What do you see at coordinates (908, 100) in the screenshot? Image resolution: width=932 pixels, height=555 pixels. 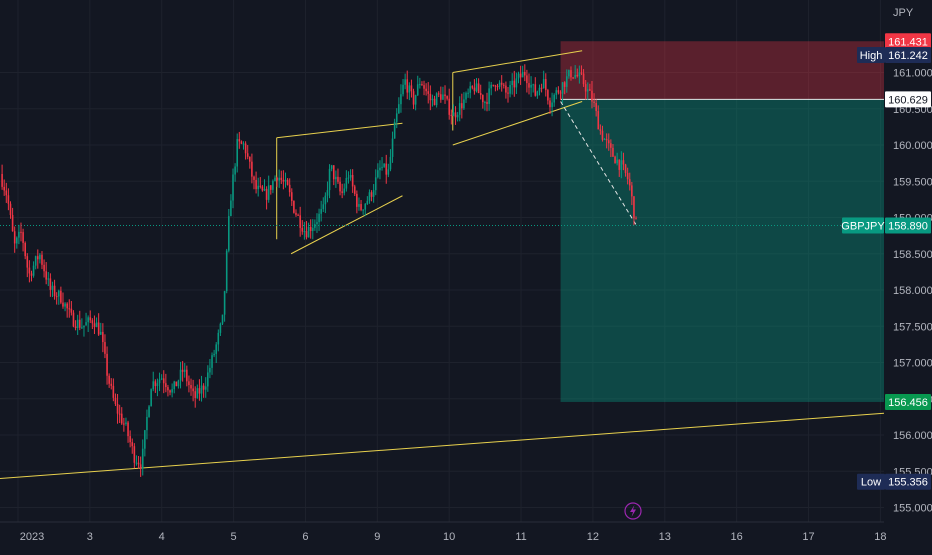 I see `entry-price-label: 160.629` at bounding box center [908, 100].